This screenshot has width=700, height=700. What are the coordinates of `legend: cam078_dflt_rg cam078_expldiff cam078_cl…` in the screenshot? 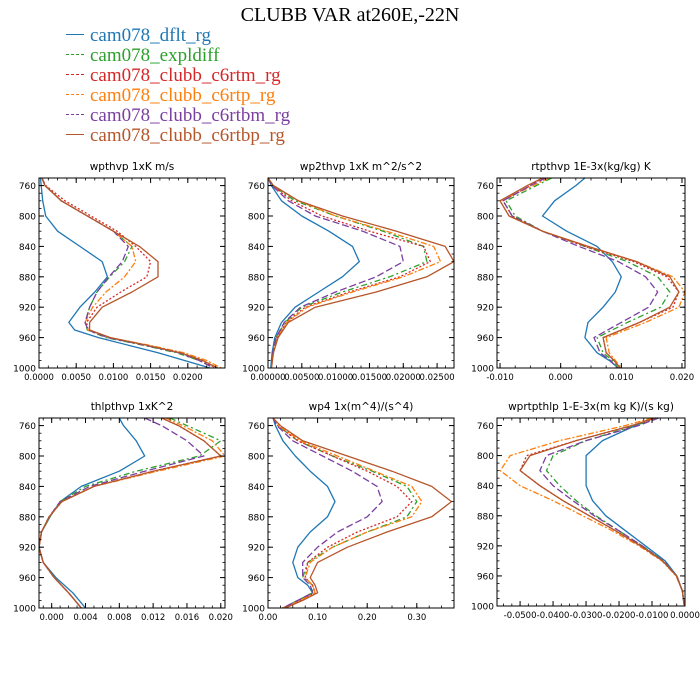 It's located at (178, 86).